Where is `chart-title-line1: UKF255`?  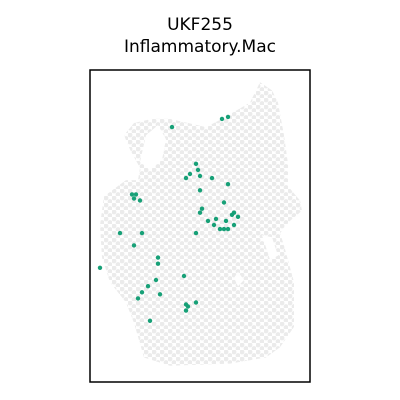
chart-title-line1: UKF255 is located at coordinates (200, 25).